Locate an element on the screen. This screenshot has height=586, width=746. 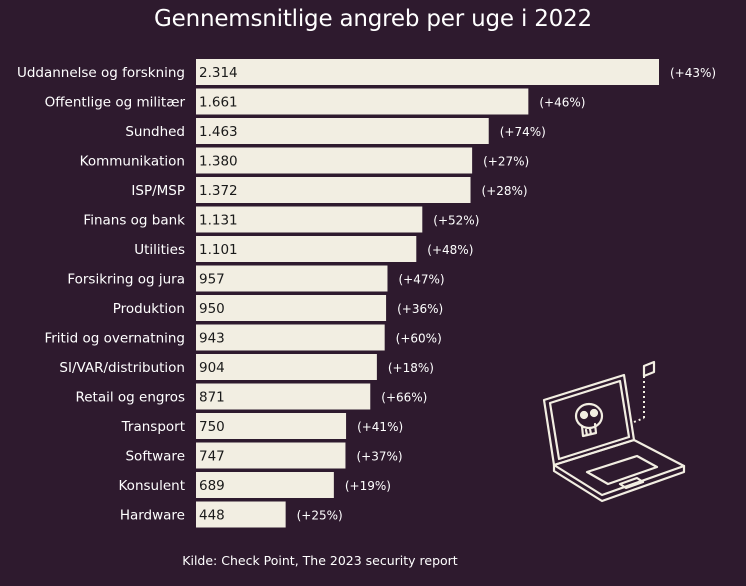
value-label: 689 is located at coordinates (212, 486).